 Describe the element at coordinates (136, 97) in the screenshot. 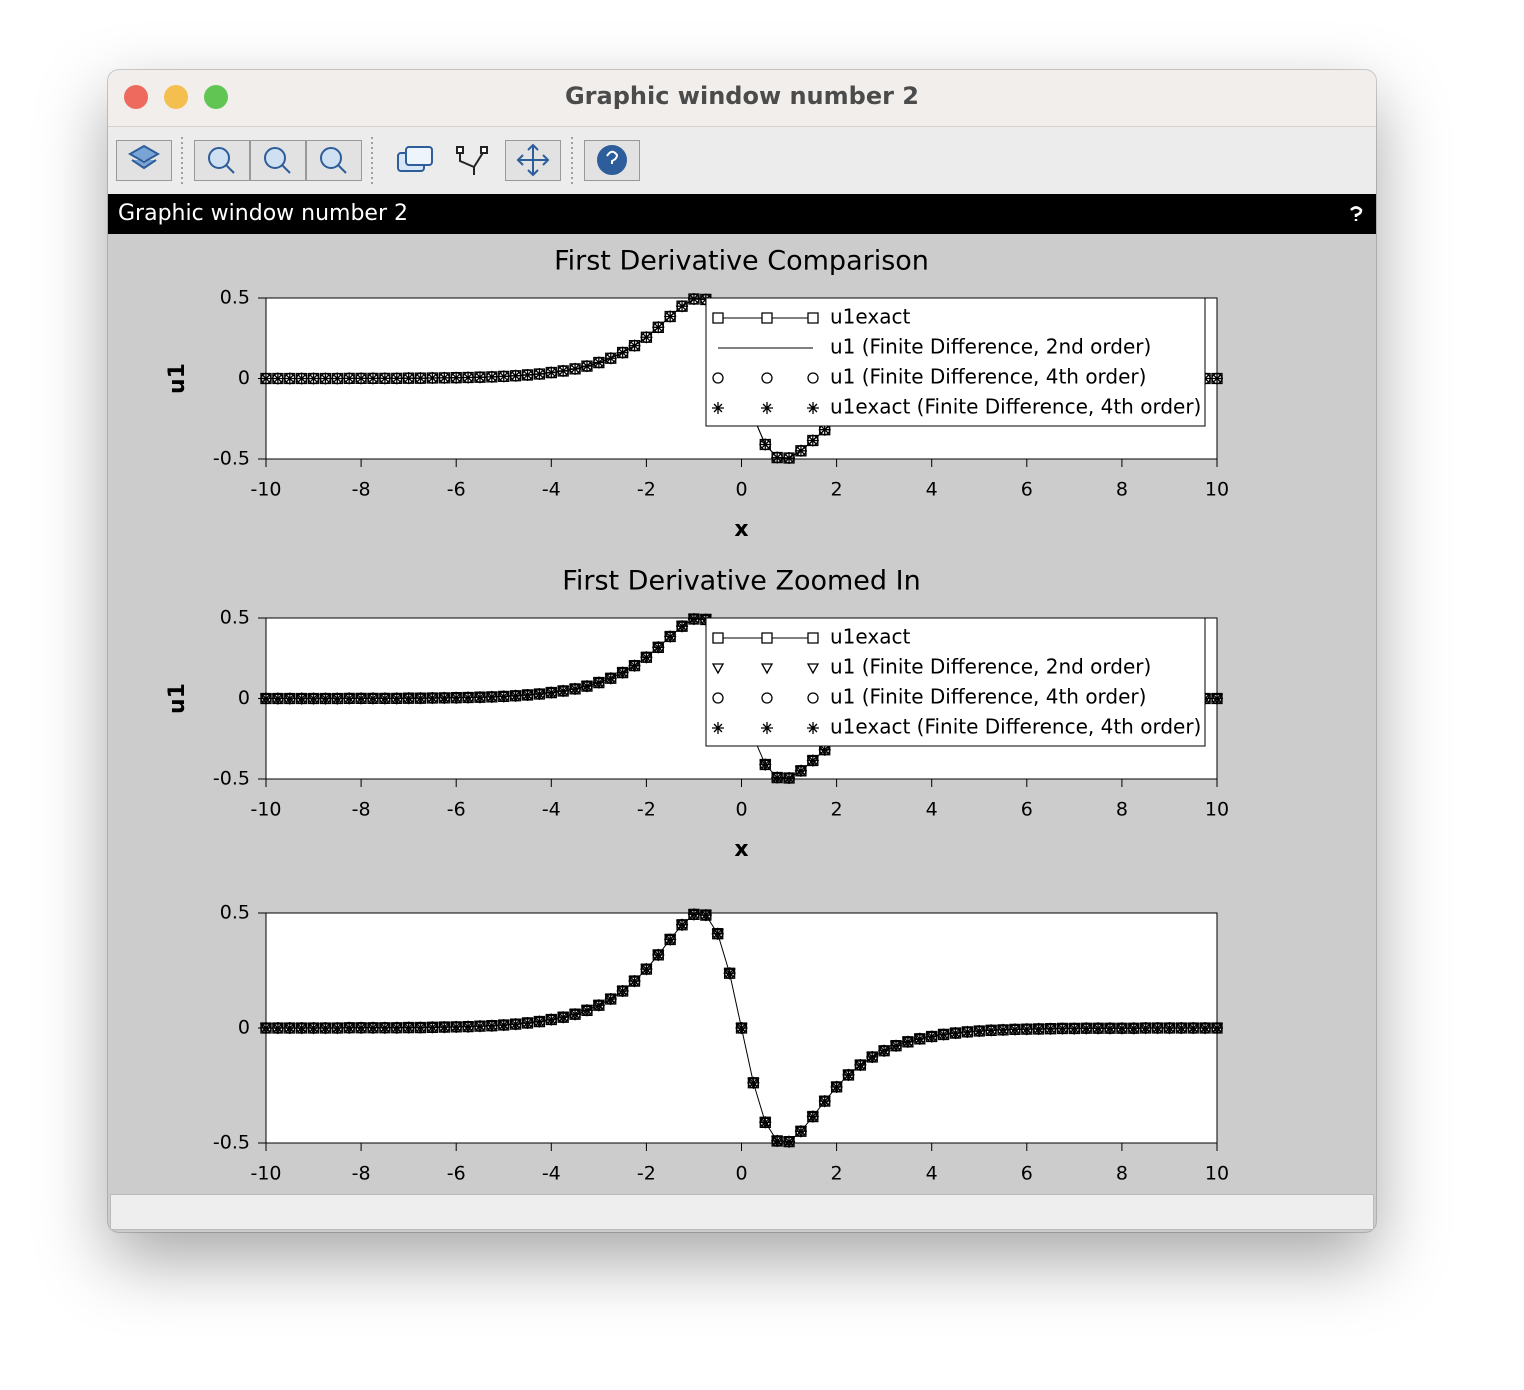

I see `close-button` at that location.